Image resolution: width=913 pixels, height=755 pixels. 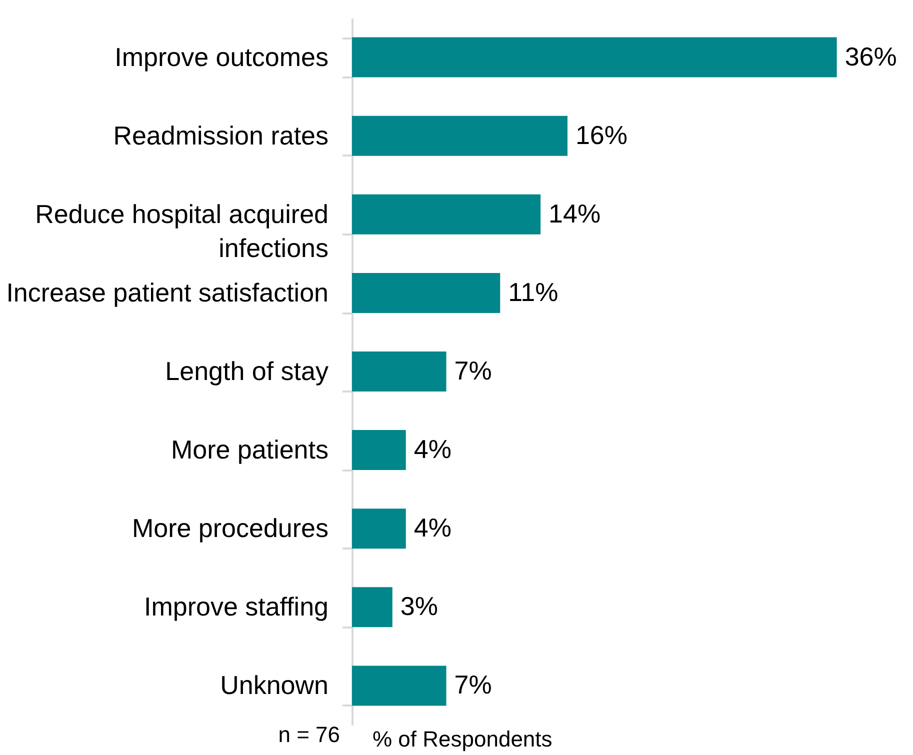 What do you see at coordinates (181, 230) in the screenshot?
I see `y-tick-label: Reduce hospital acquired infections` at bounding box center [181, 230].